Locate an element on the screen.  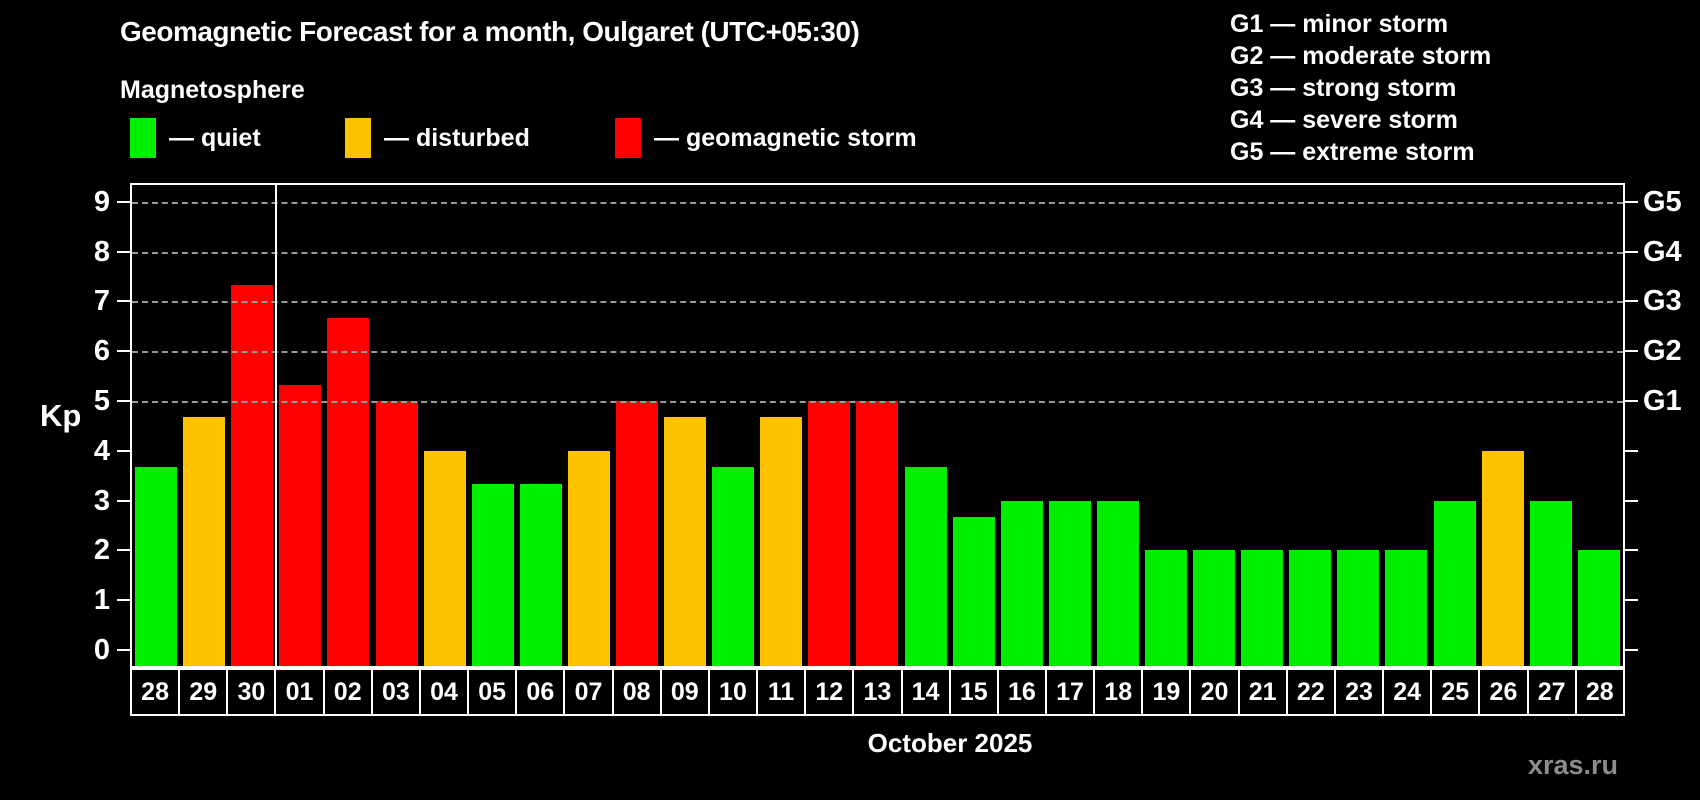
right-tick-kp4 is located at coordinates (1631, 450).